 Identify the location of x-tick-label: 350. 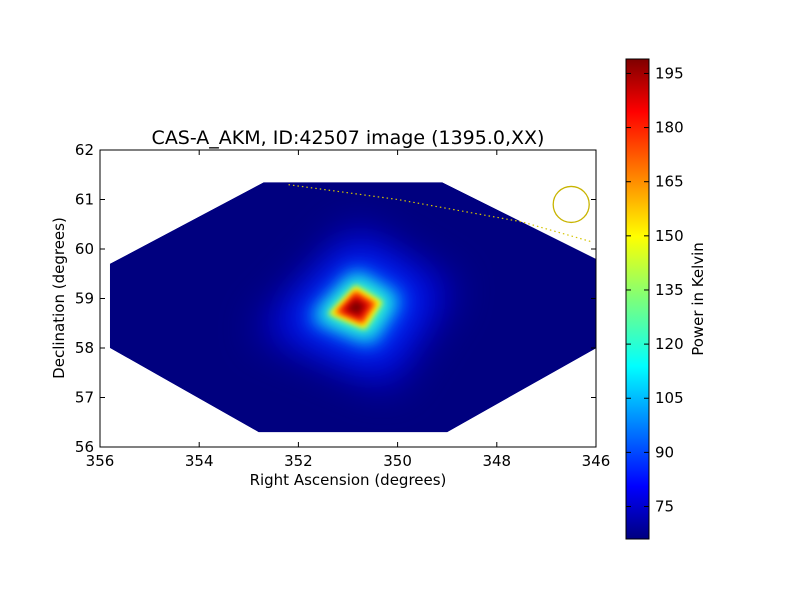
(397, 461).